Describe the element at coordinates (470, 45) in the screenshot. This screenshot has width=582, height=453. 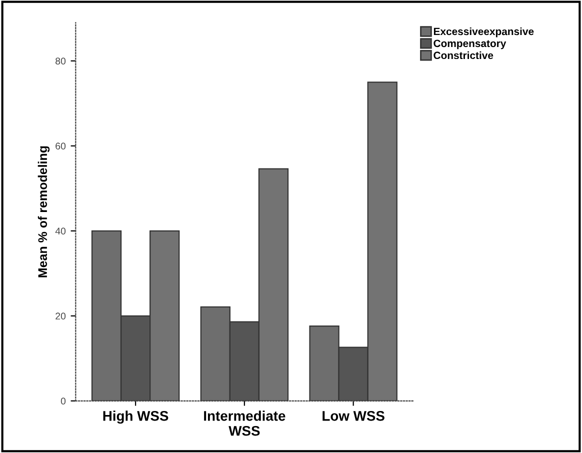
I see `legend-label: Compensatory` at that location.